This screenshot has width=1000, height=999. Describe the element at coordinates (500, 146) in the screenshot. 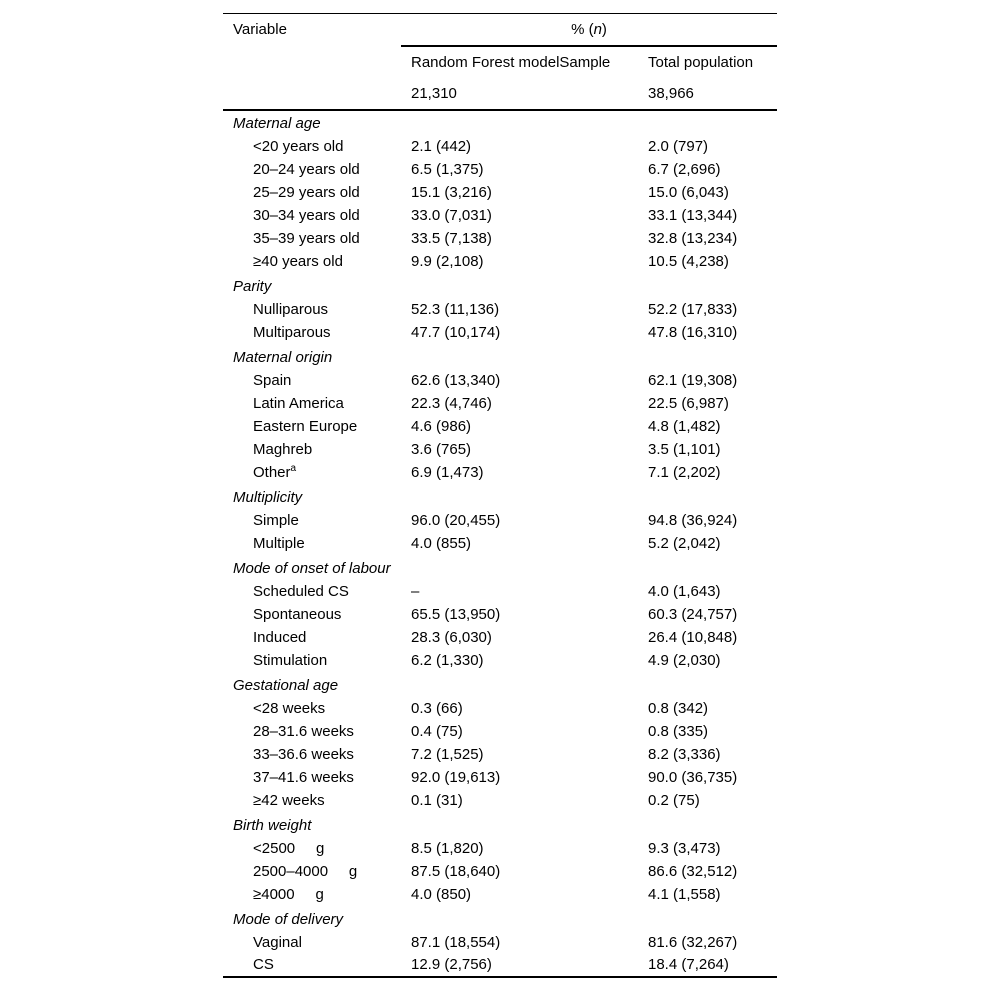

I see `table-row: <20 years old 2.1 (442) 2.0 (797)` at that location.